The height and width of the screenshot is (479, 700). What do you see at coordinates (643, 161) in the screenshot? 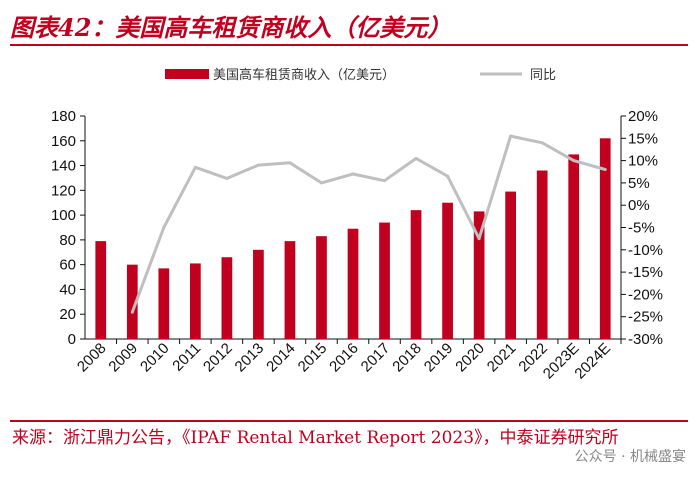
I see `right-tick-label: 10%` at bounding box center [643, 161].